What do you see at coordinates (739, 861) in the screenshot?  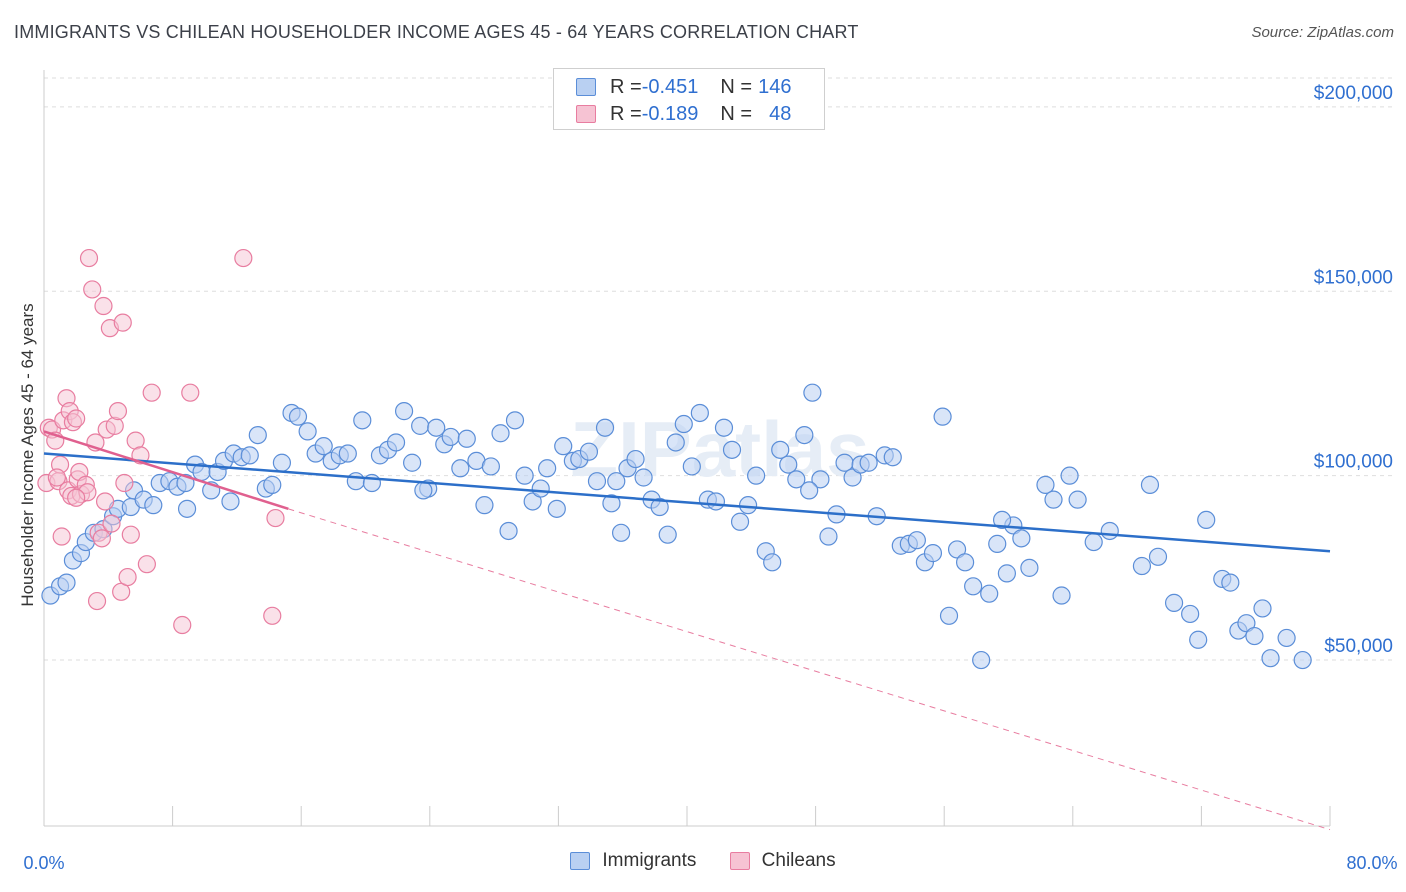 I see `chileans-swatch` at bounding box center [739, 861].